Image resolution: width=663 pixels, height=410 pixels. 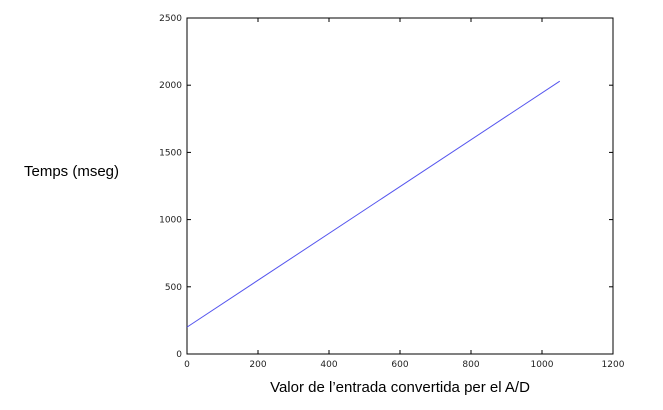 I want to click on x-tick-label: 800, so click(x=470, y=365).